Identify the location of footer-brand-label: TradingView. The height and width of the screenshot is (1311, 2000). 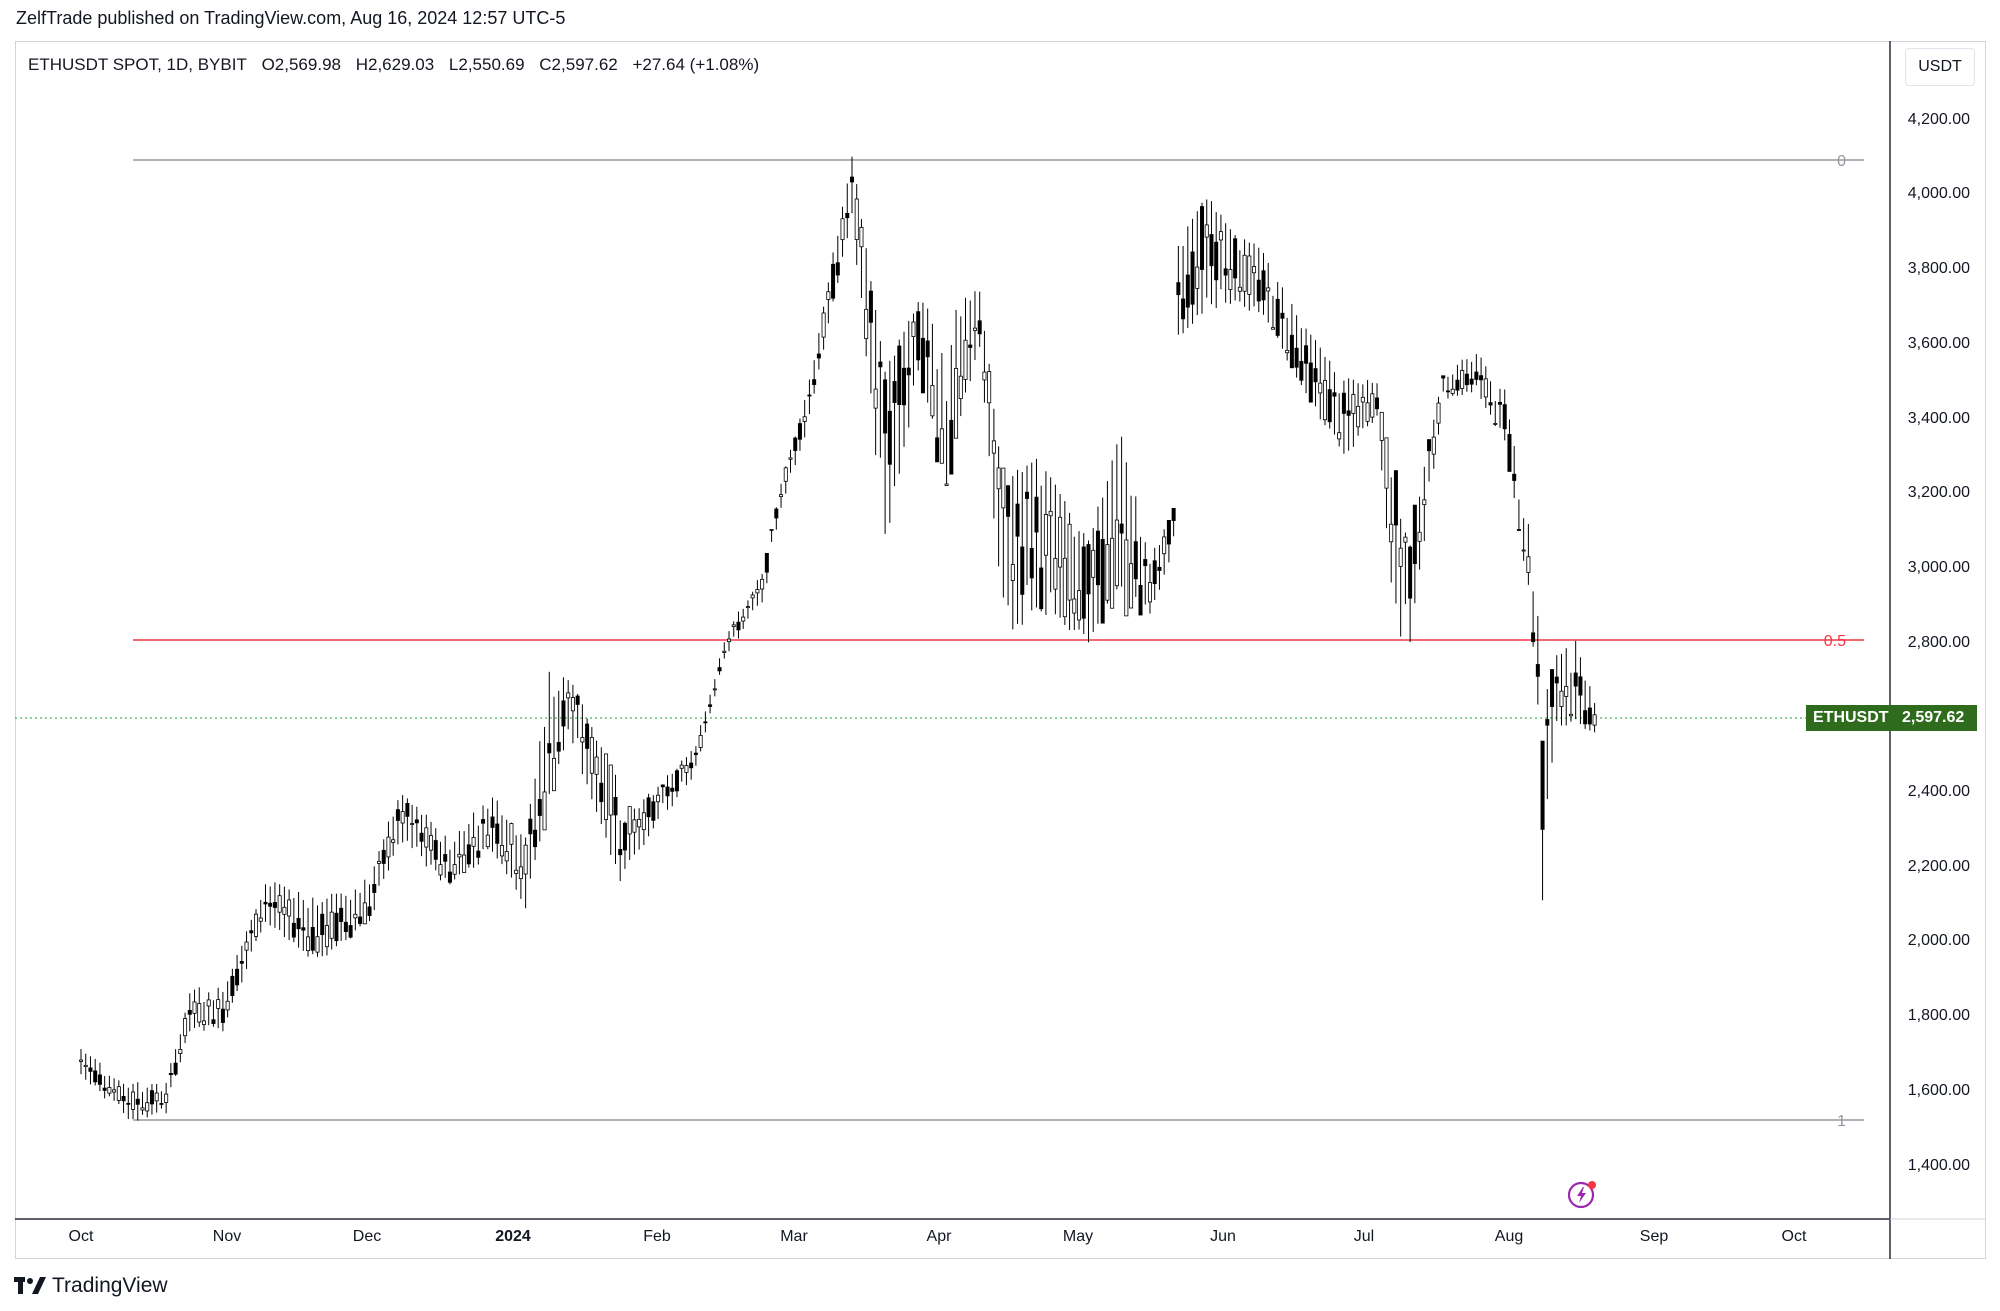
(110, 1285).